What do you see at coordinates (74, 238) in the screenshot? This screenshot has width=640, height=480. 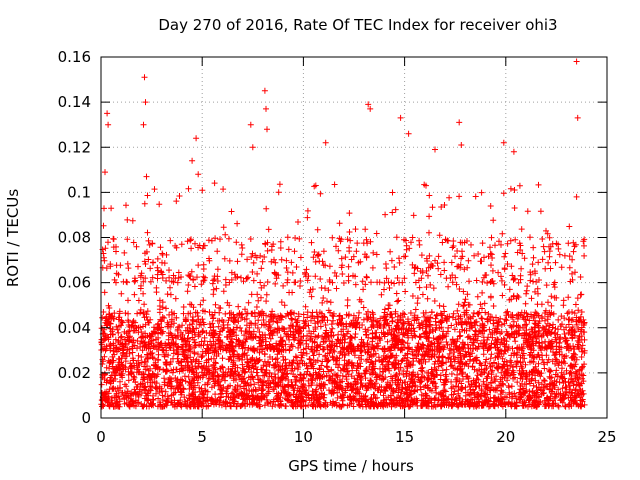 I see `y-tick-label: 0.08` at bounding box center [74, 238].